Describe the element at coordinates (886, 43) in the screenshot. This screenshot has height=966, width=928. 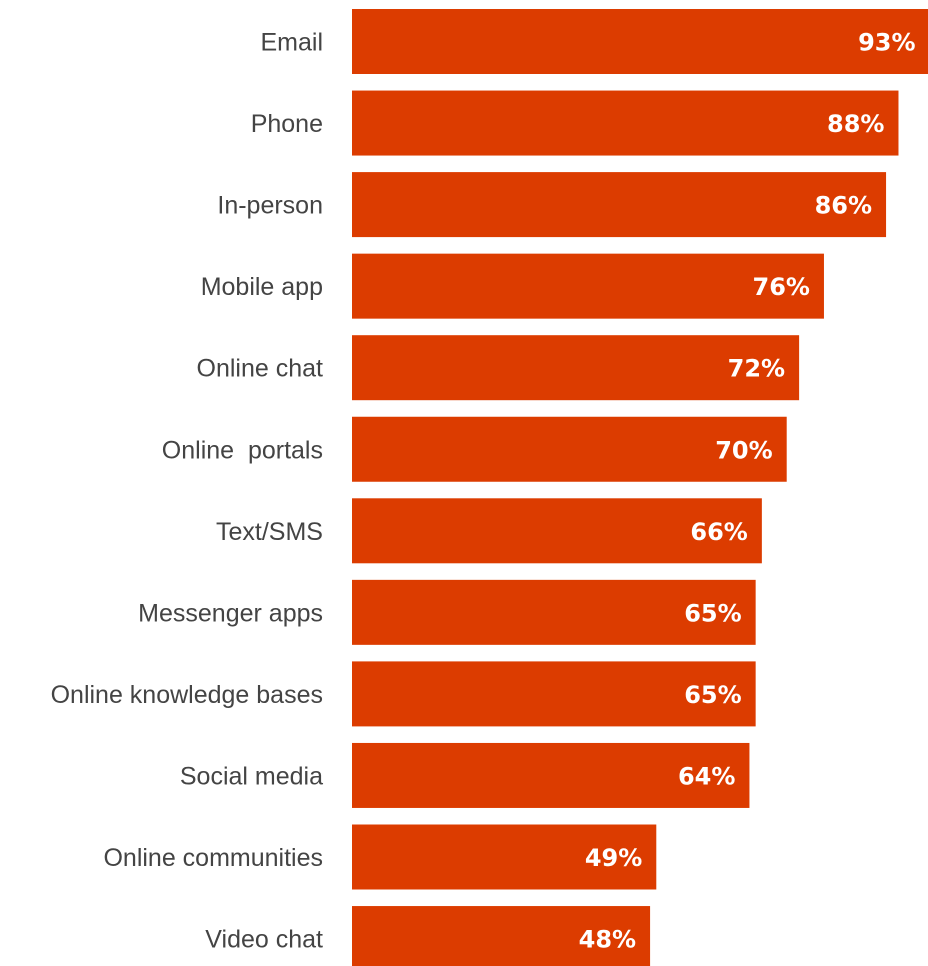
I see `value-label-email: 93%` at that location.